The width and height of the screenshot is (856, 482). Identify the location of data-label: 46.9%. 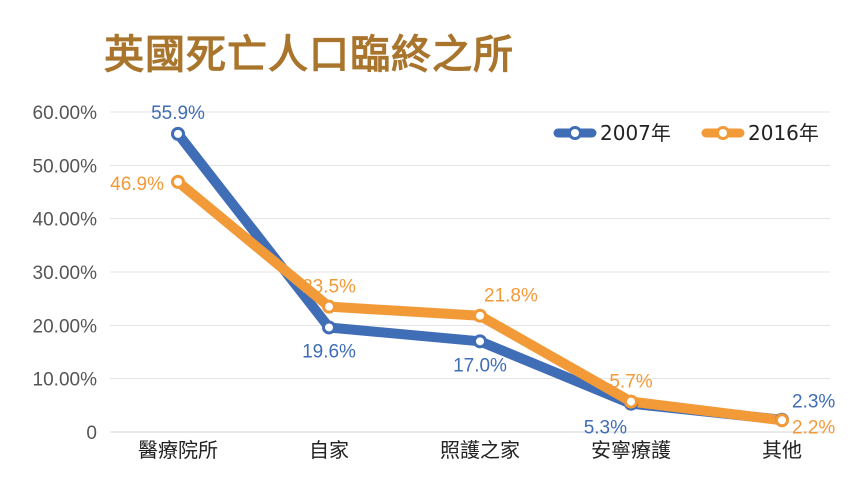
(137, 184).